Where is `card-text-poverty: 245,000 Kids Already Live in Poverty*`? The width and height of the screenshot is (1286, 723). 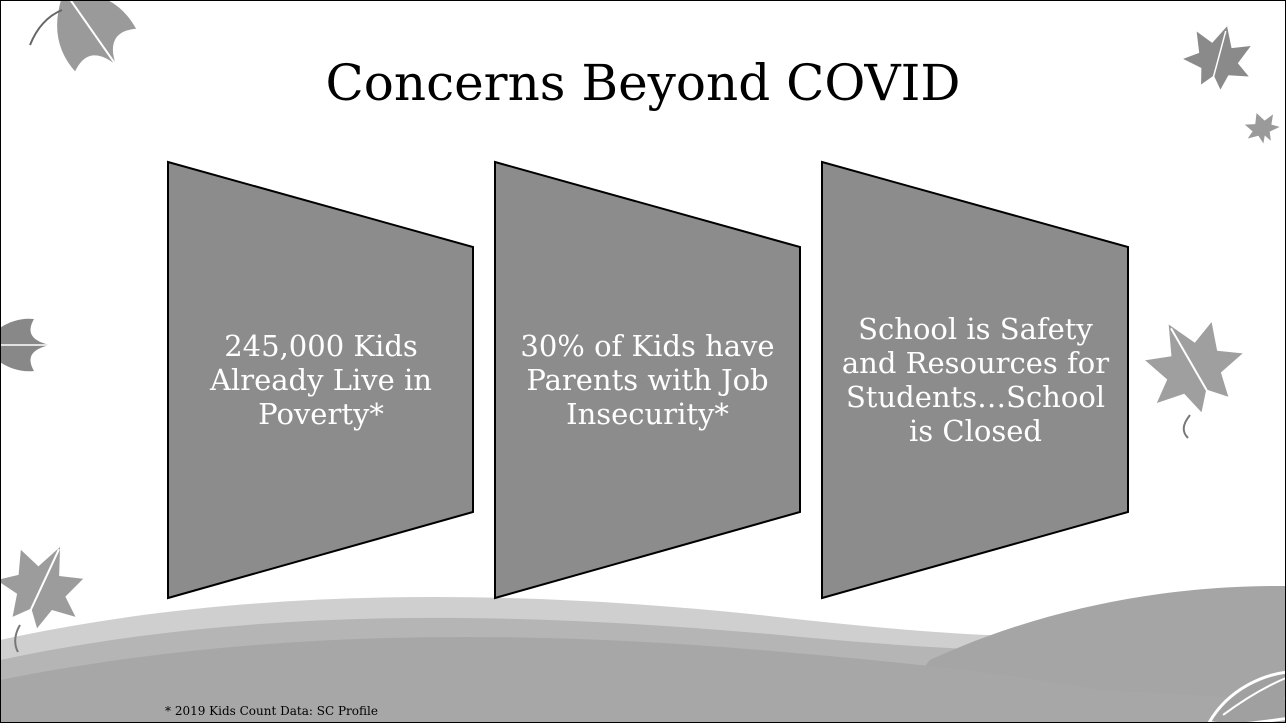 card-text-poverty: 245,000 Kids Already Live in Poverty* is located at coordinates (321, 380).